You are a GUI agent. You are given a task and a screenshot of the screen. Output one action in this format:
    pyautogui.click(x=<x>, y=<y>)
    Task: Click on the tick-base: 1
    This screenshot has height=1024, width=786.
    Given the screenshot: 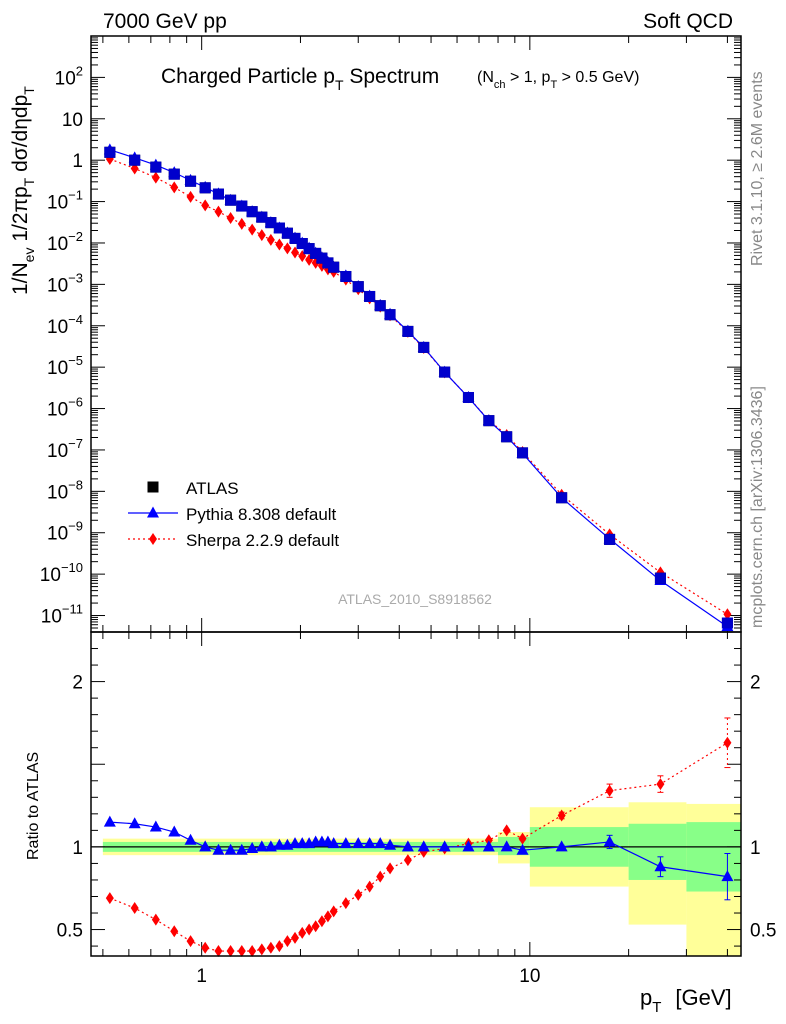 What is the action you would take?
    pyautogui.click(x=77, y=161)
    